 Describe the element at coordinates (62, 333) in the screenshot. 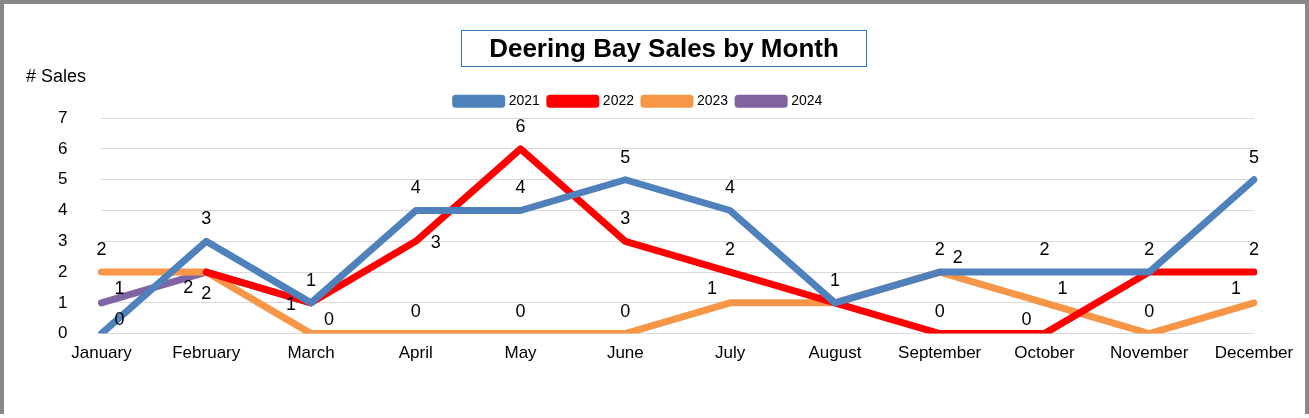

I see `y-tick-label: 0` at that location.